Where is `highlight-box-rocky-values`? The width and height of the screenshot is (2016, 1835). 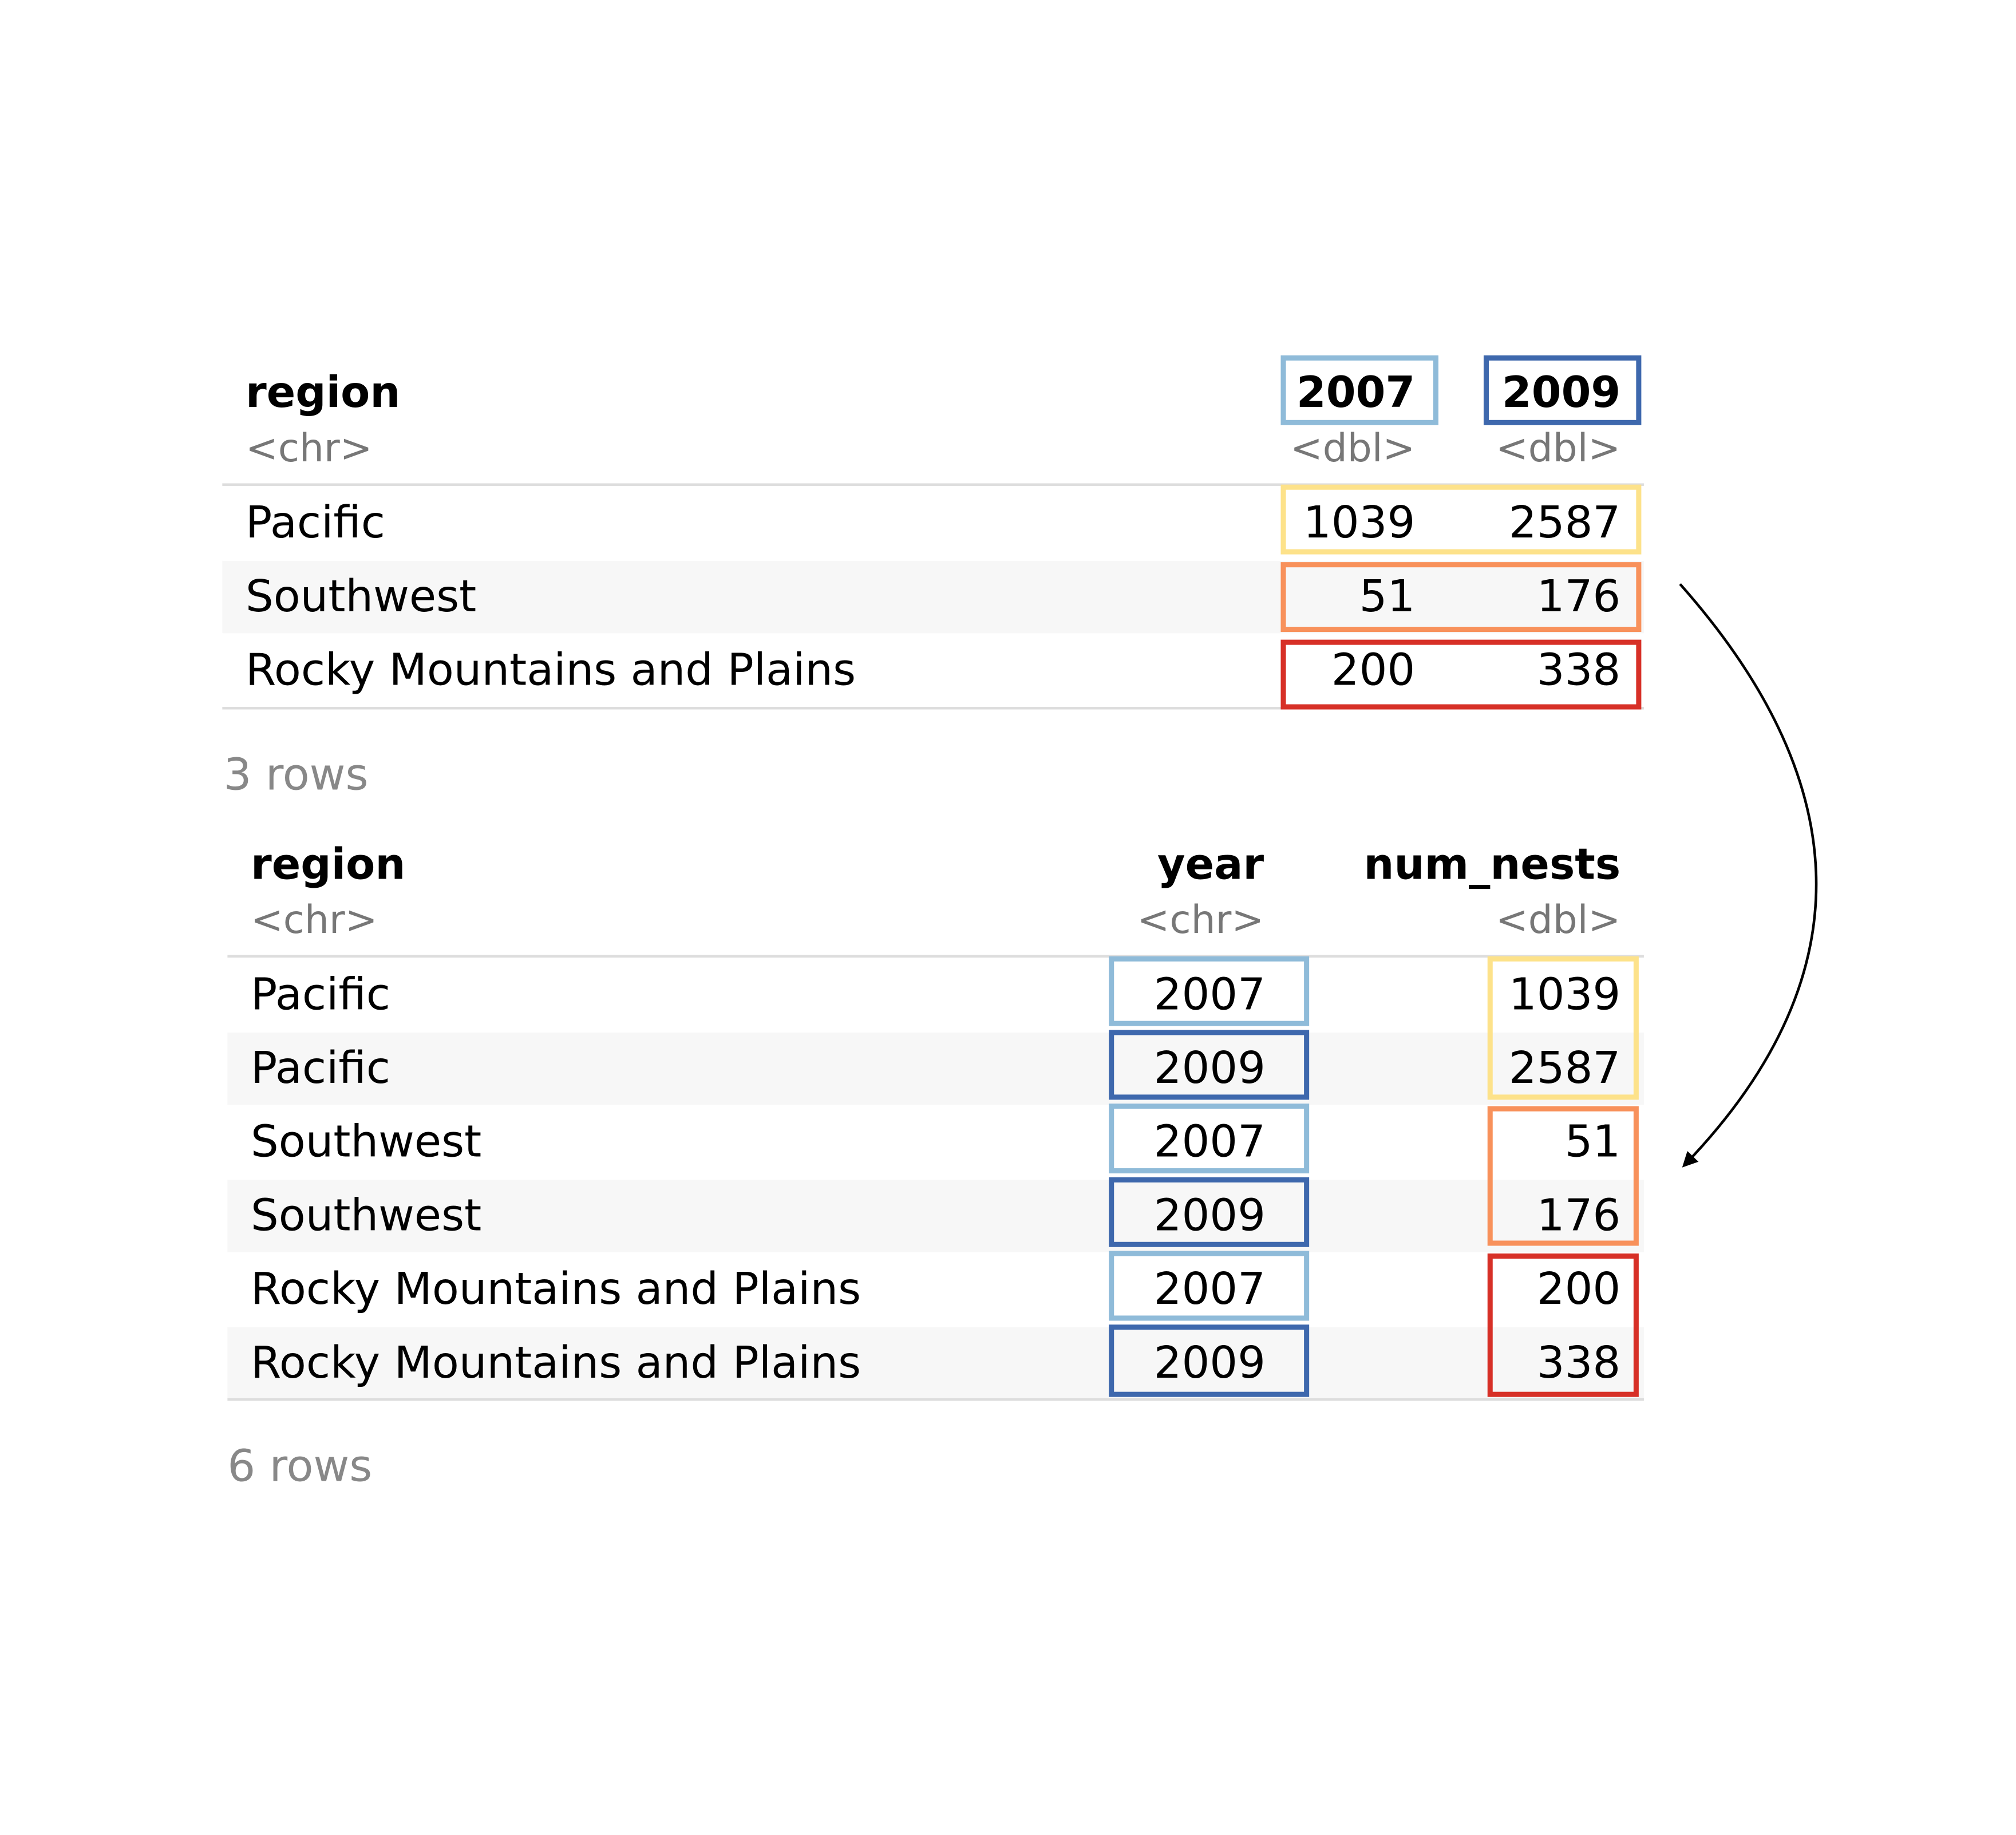
highlight-box-rocky-values is located at coordinates (1563, 1325).